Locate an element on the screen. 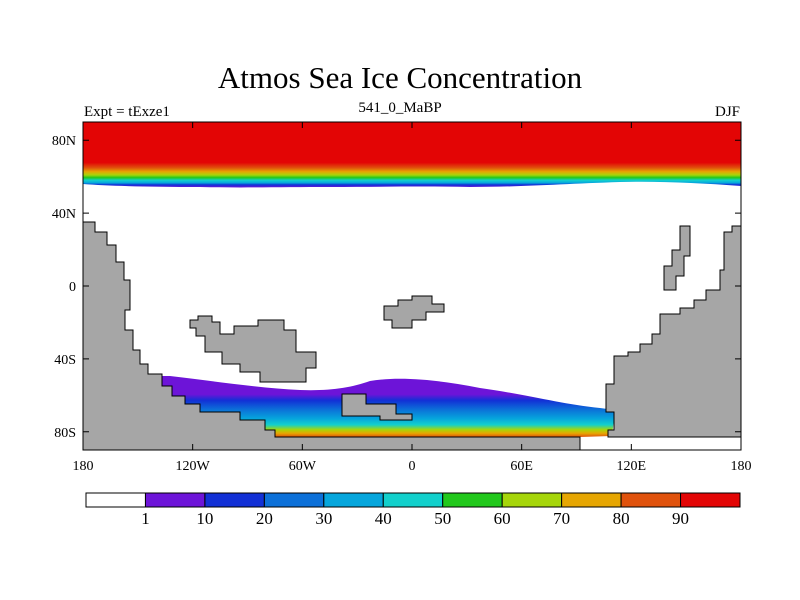 The width and height of the screenshot is (800, 600). land-mass-antarctic-patch is located at coordinates (377, 407).